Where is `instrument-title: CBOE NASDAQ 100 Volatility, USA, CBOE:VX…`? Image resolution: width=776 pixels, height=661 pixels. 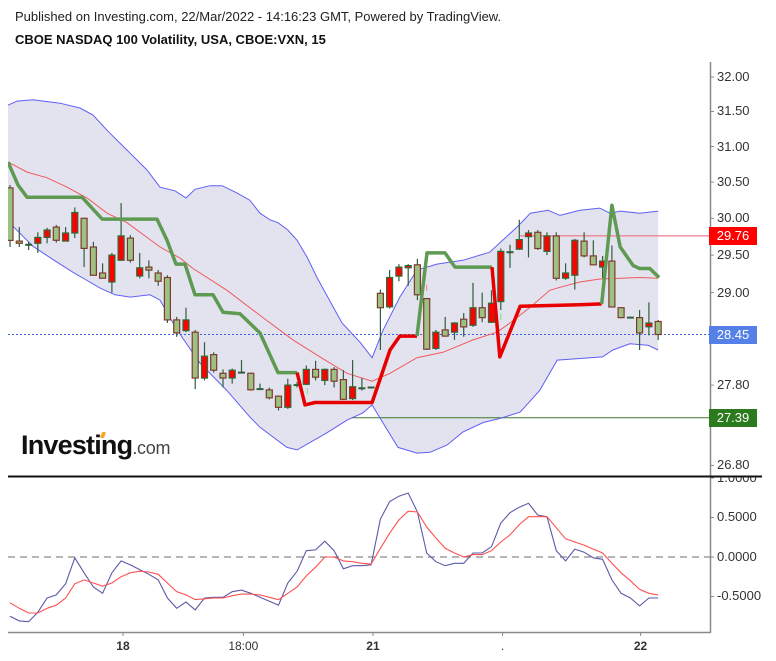 instrument-title: CBOE NASDAQ 100 Volatility, USA, CBOE:VX… is located at coordinates (170, 39).